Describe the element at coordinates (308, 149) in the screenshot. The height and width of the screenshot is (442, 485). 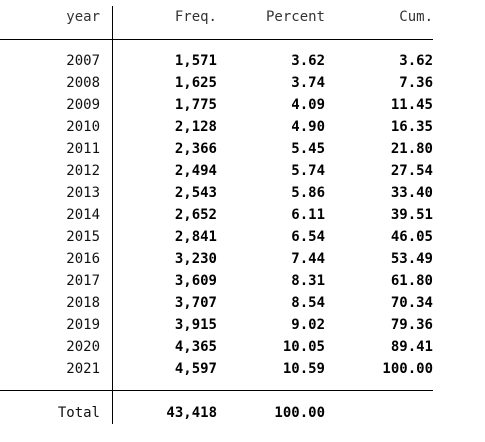
I see `table-cell-percent: 5.45` at that location.